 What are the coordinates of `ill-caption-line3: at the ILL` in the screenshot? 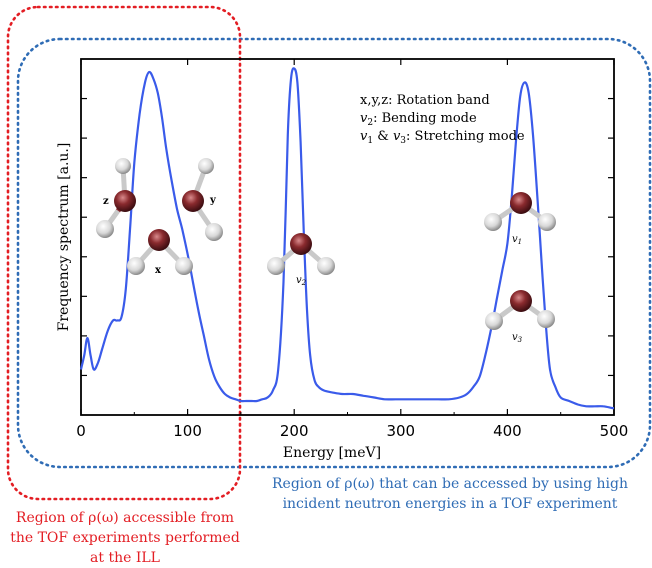 It's located at (125, 558).